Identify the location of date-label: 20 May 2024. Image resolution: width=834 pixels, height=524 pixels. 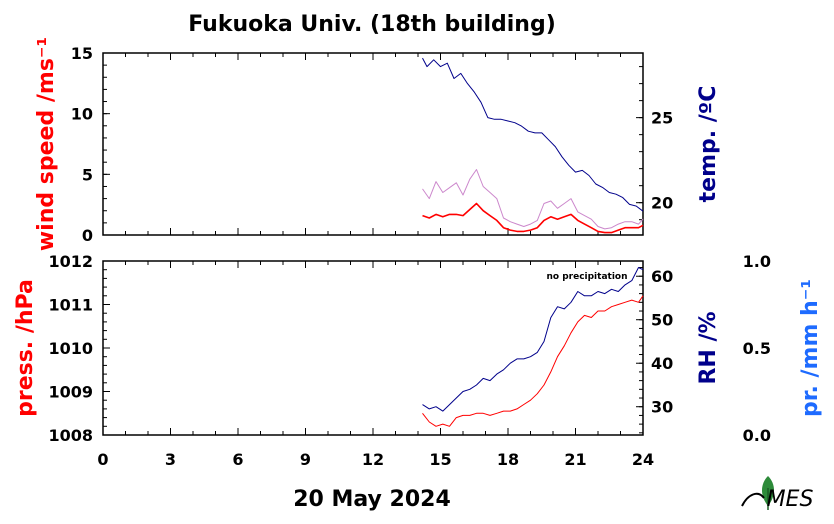
(372, 499).